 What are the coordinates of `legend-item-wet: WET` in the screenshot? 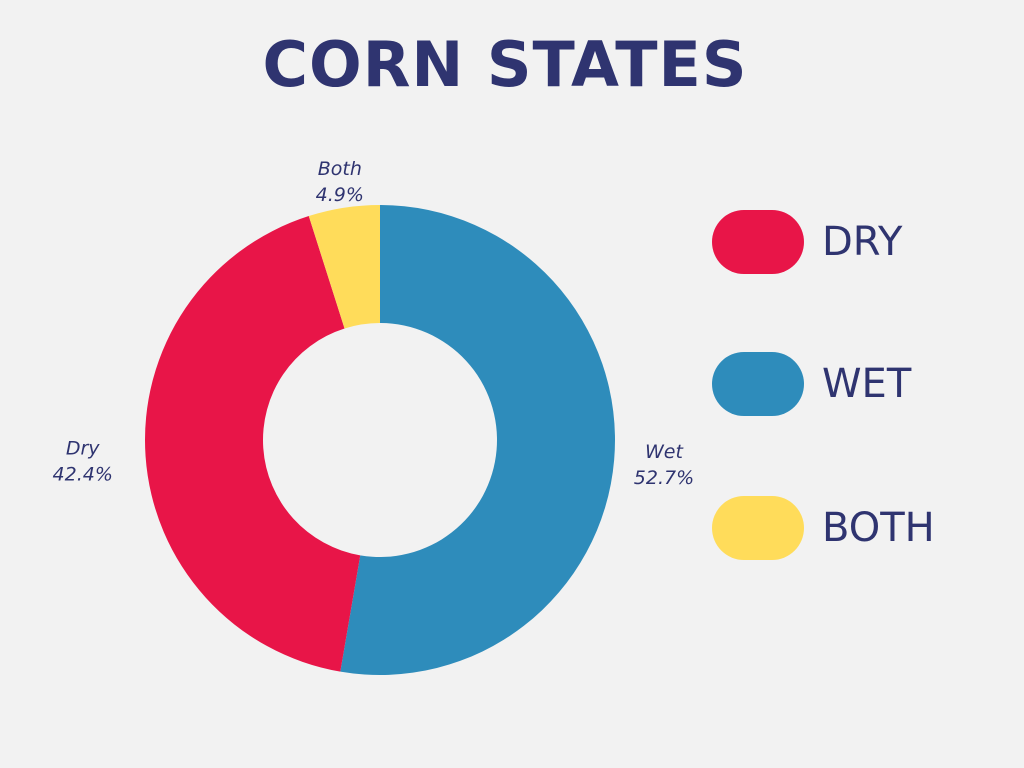 It's located at (811, 384).